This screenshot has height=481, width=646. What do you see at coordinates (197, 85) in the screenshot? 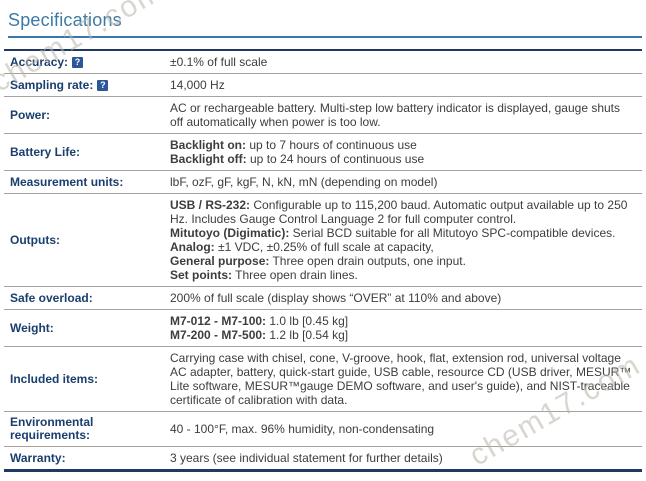
I see `spec-value-paragraph: 14,000 Hz` at bounding box center [197, 85].